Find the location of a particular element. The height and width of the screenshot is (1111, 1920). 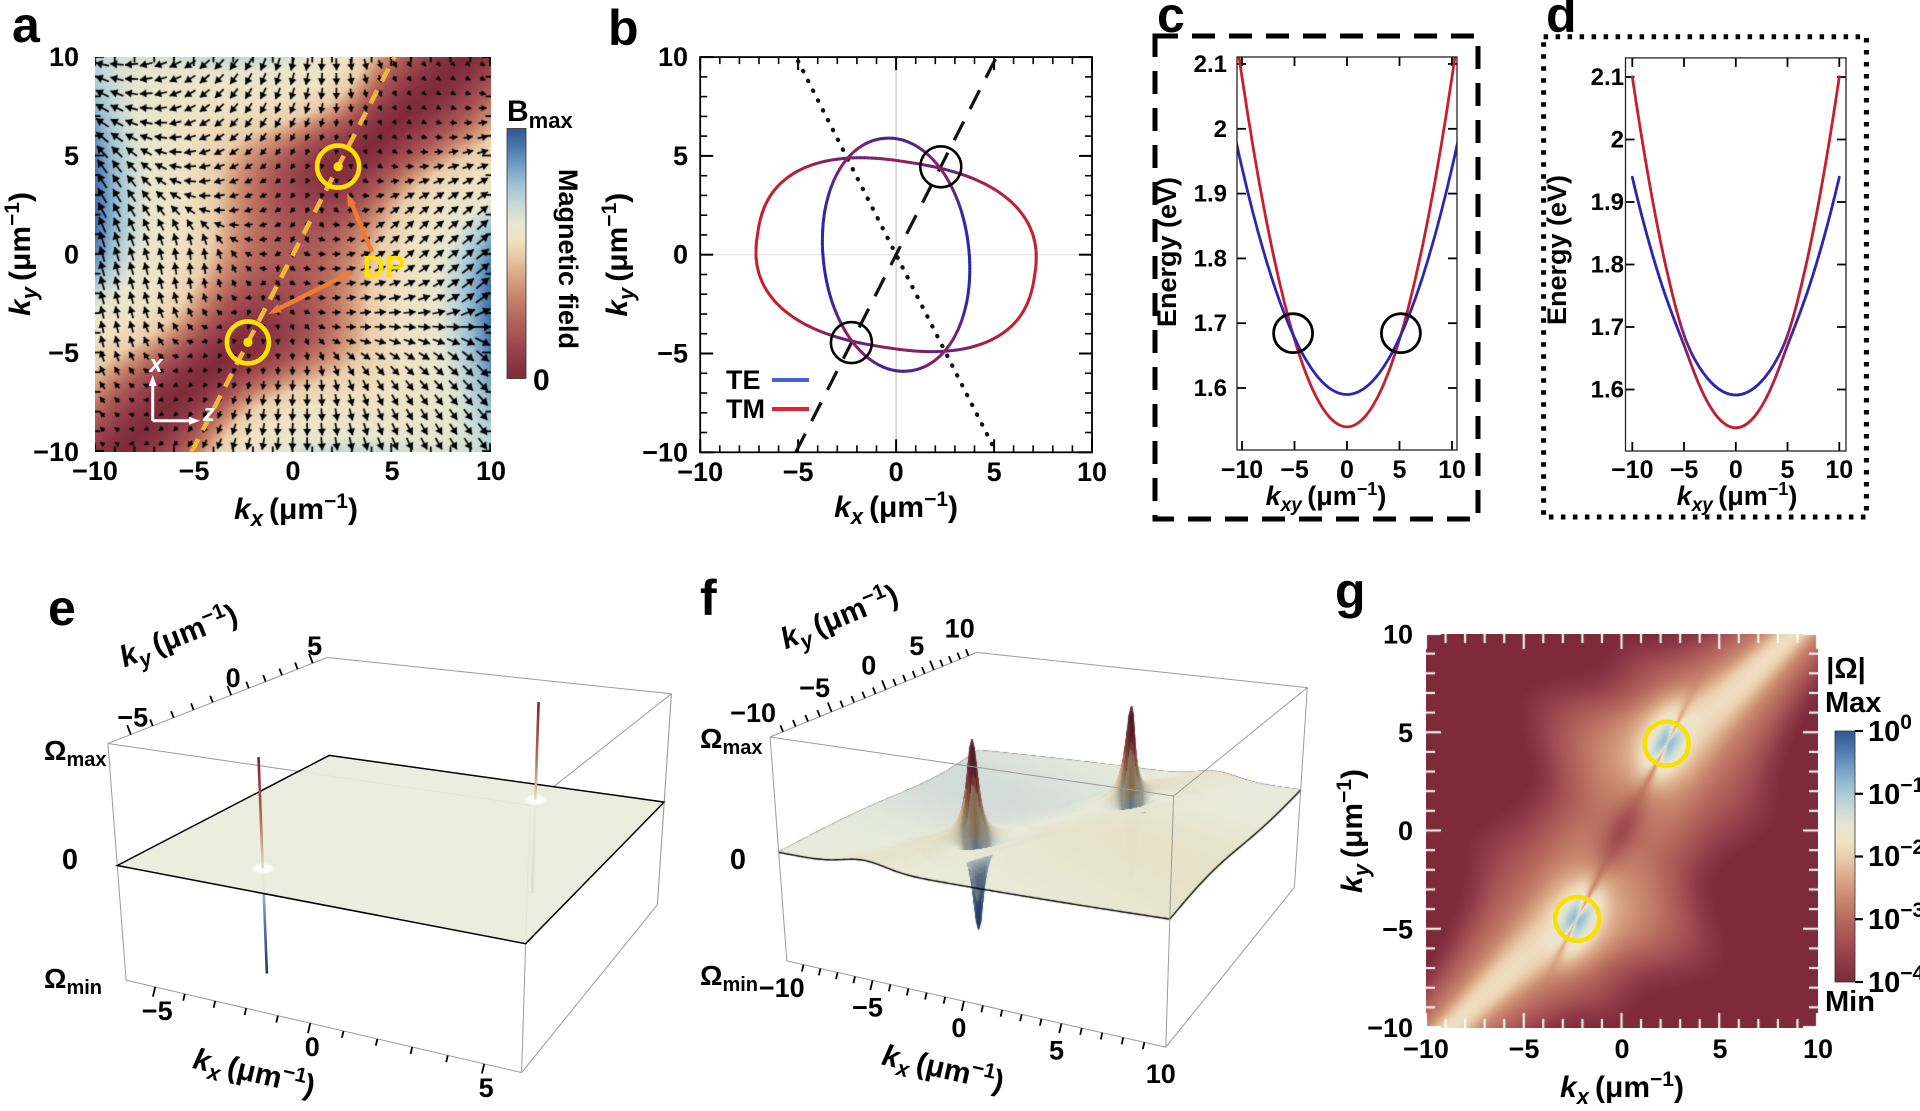

svg-text: g is located at coordinates (1350, 591).